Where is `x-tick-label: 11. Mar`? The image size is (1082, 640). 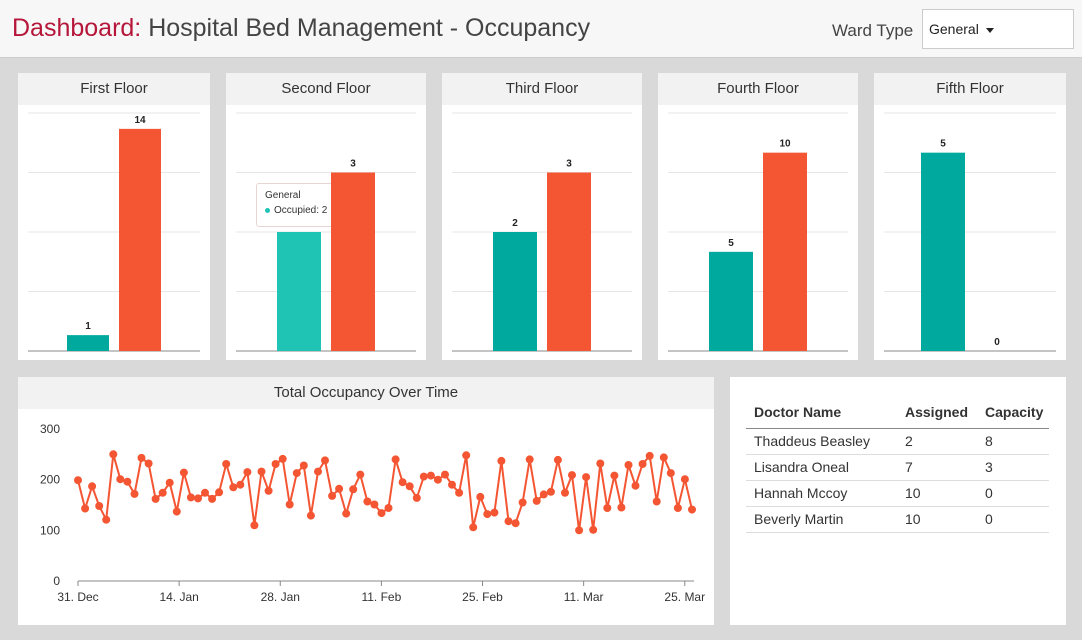
x-tick-label: 11. Mar is located at coordinates (584, 597).